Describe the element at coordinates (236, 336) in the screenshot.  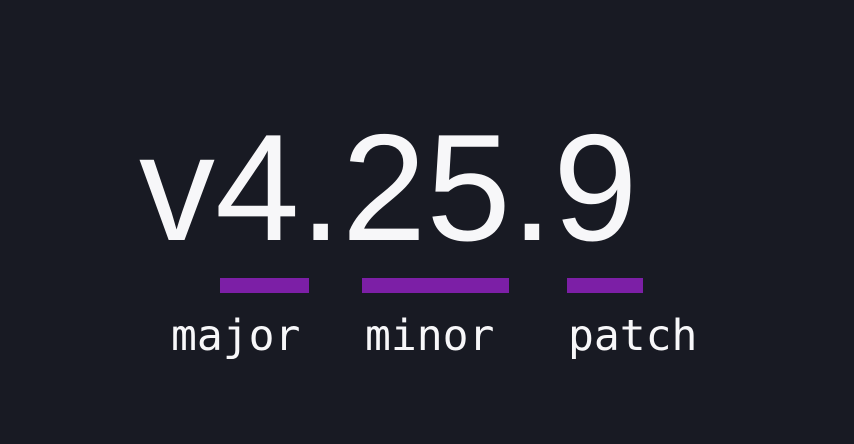
I see `major-label: major` at that location.